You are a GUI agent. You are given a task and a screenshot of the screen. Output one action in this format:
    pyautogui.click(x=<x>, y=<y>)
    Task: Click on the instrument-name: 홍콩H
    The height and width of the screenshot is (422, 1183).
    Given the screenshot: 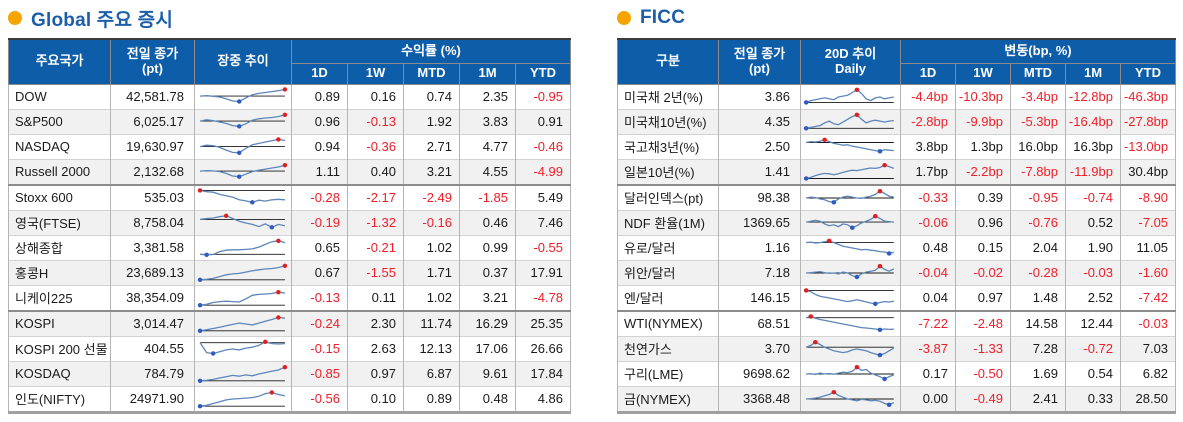 What is the action you would take?
    pyautogui.click(x=59, y=272)
    